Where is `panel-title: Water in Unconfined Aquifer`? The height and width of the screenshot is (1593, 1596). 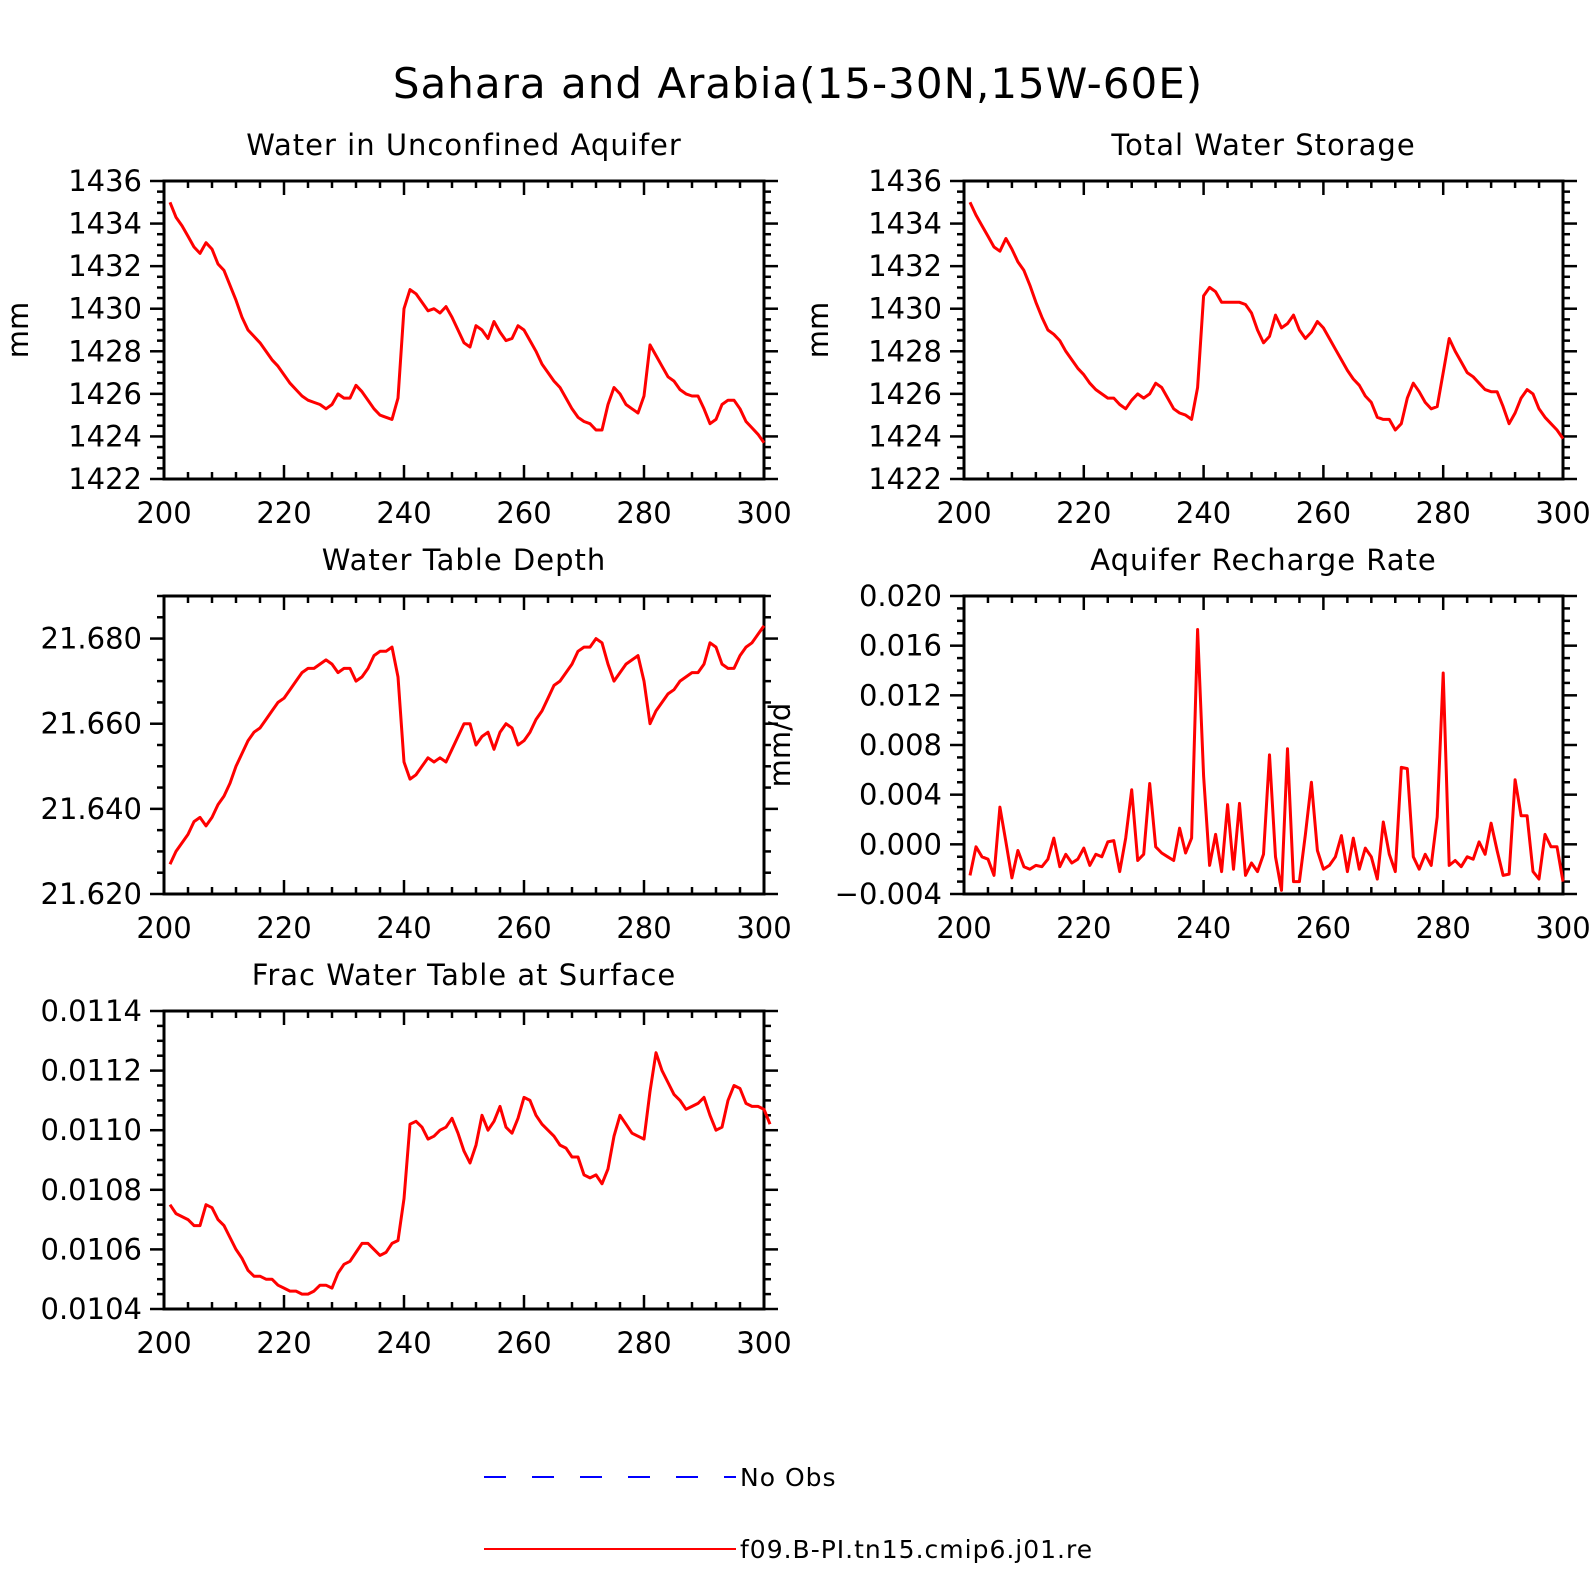 panel-title: Water in Unconfined Aquifer is located at coordinates (464, 145).